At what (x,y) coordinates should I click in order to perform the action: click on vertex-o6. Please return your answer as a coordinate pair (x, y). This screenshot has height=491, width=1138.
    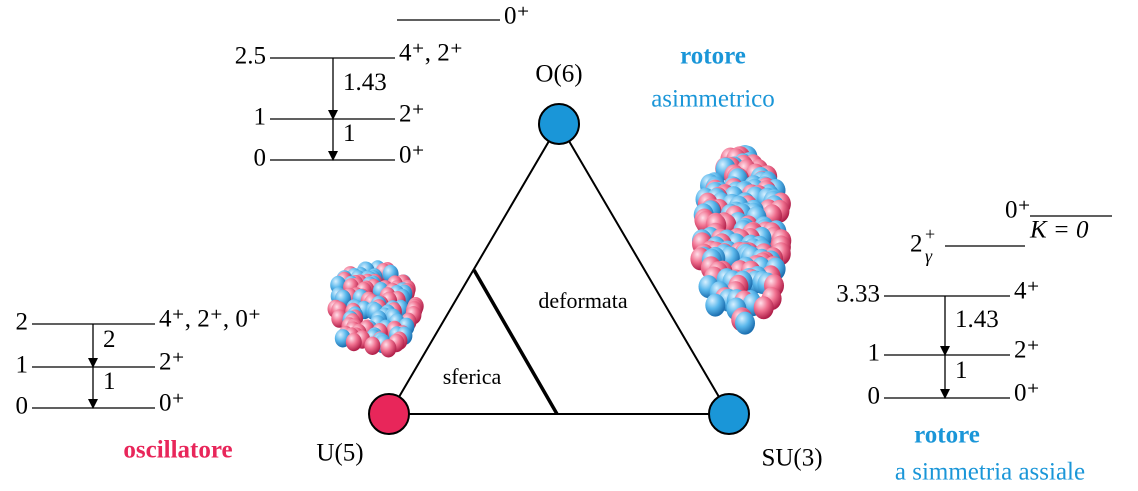
    Looking at the image, I should click on (559, 124).